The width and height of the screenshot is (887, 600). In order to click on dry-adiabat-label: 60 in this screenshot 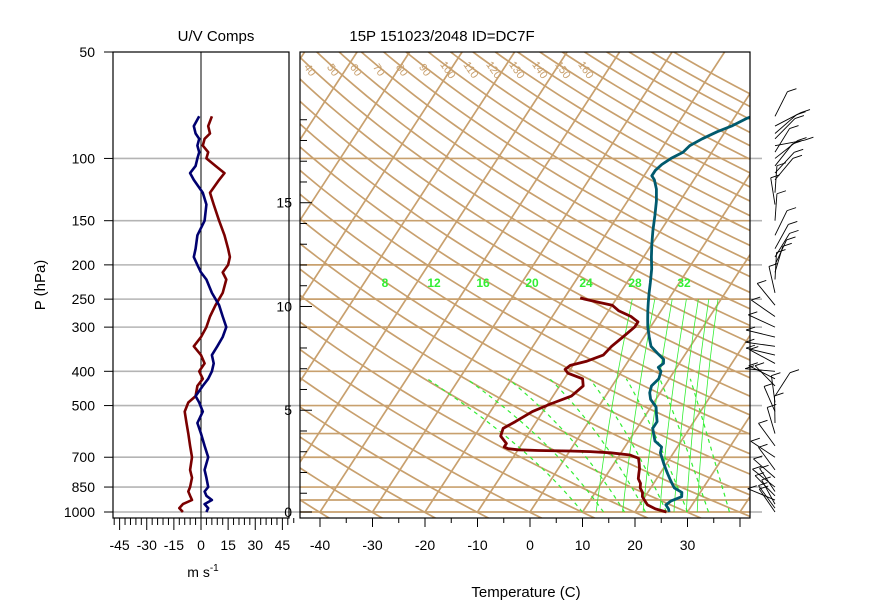, I will do `click(355, 70)`.